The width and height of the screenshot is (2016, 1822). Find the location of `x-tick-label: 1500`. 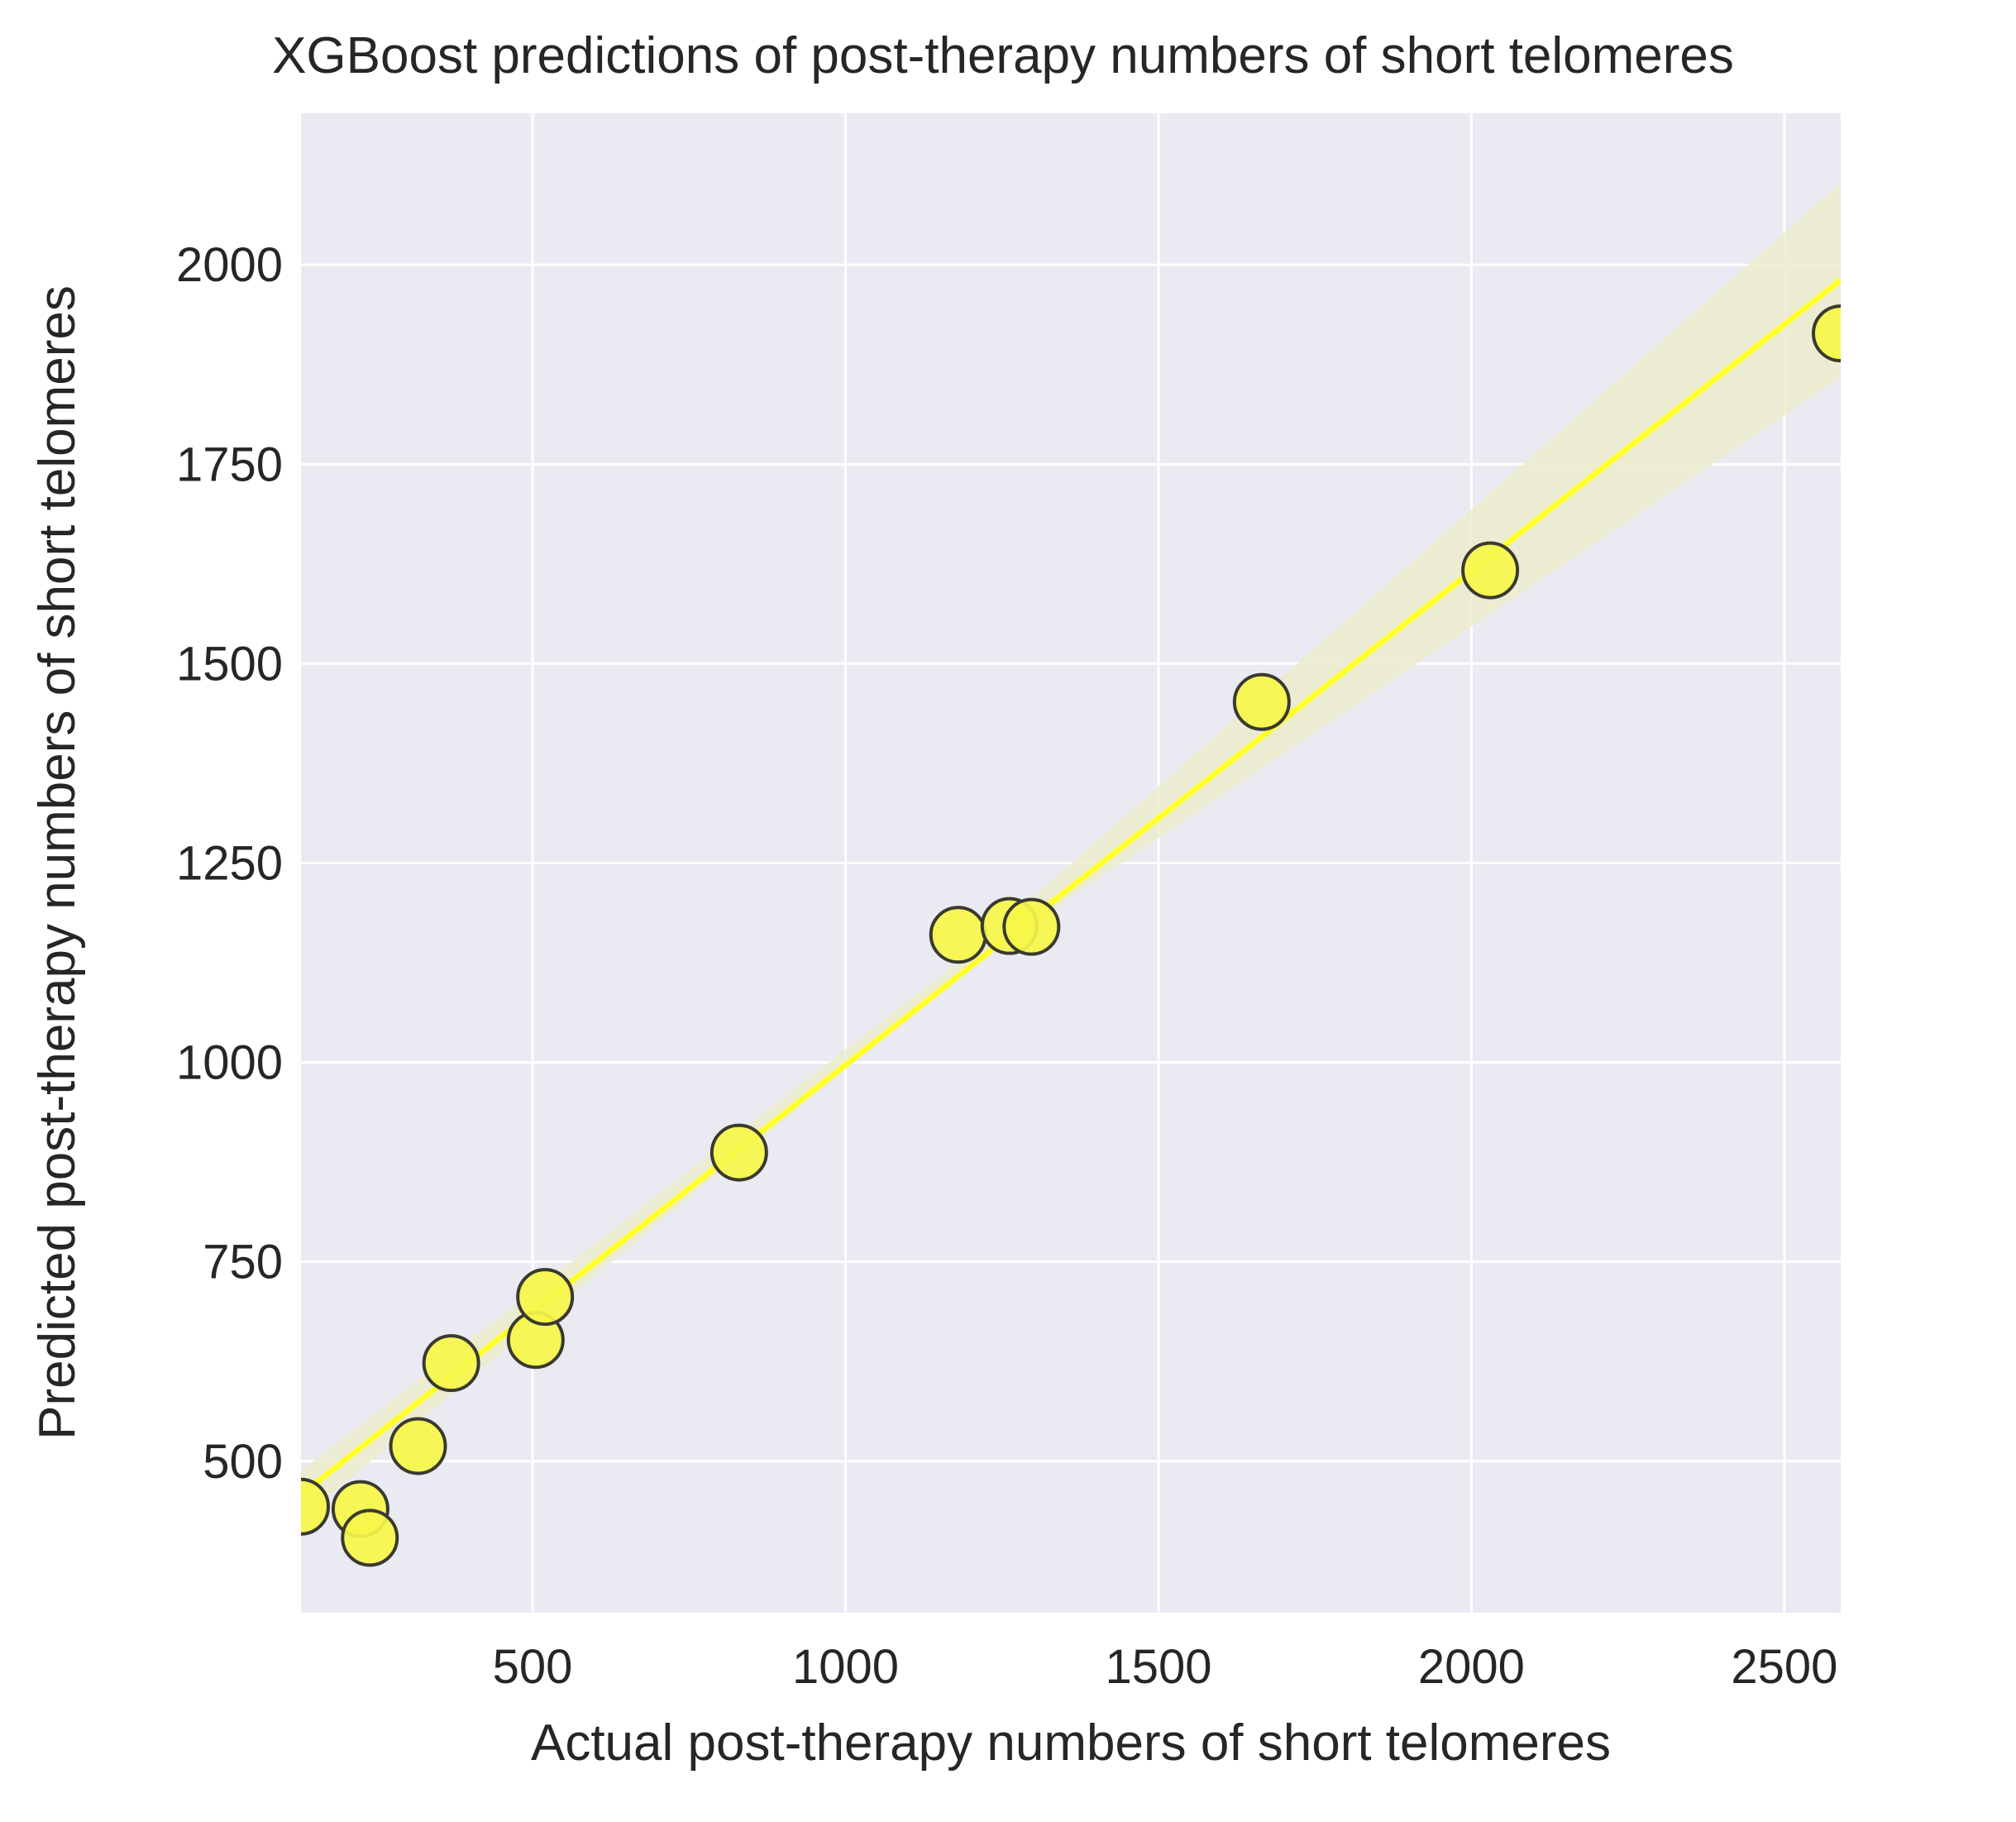

x-tick-label: 1500 is located at coordinates (1158, 1667).